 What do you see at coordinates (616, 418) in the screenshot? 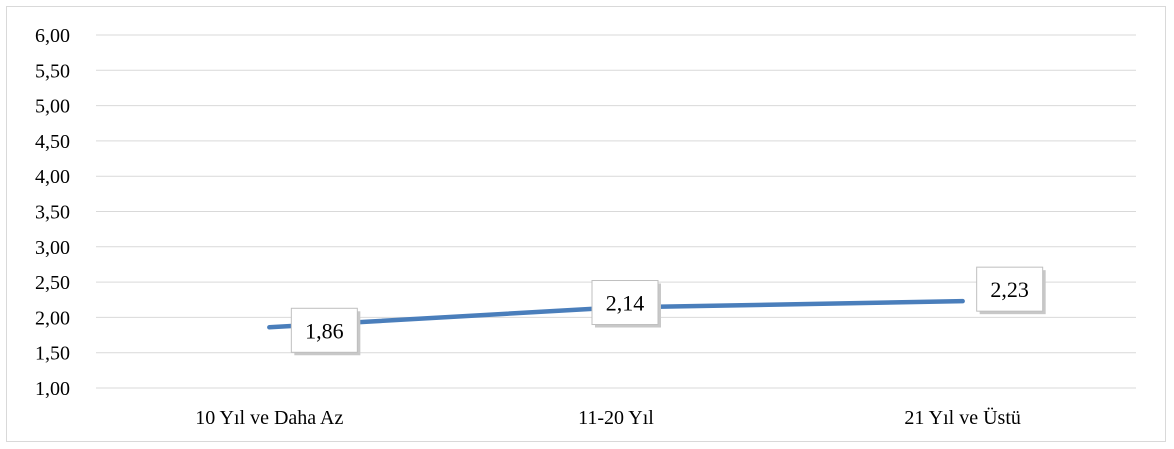
I see `x-category-label: 11-20 Yıl` at bounding box center [616, 418].